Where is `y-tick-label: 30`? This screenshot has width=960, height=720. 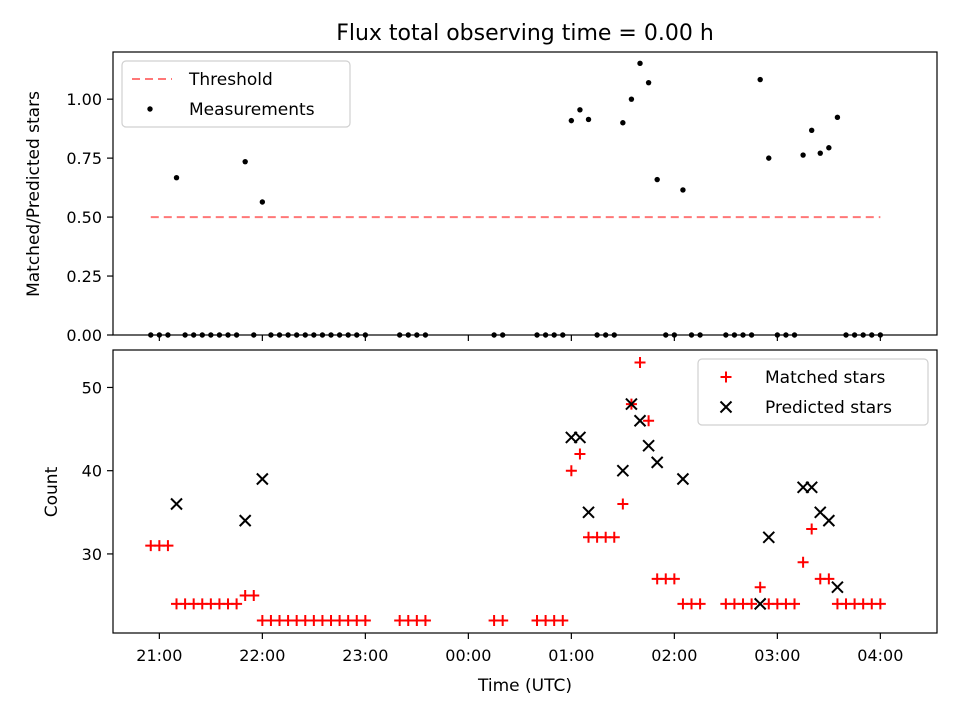
y-tick-label: 30 is located at coordinates (92, 554).